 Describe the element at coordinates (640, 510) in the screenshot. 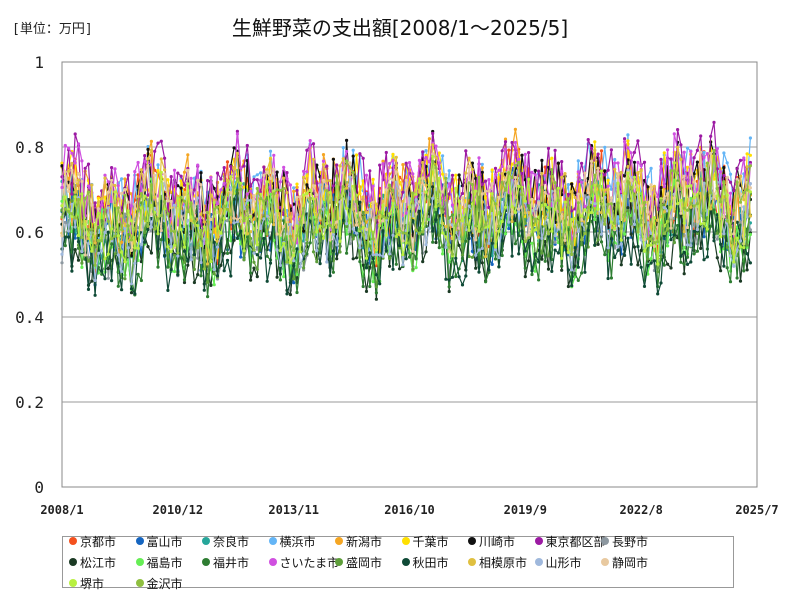

I see `x-tick-label: 2022/8` at that location.